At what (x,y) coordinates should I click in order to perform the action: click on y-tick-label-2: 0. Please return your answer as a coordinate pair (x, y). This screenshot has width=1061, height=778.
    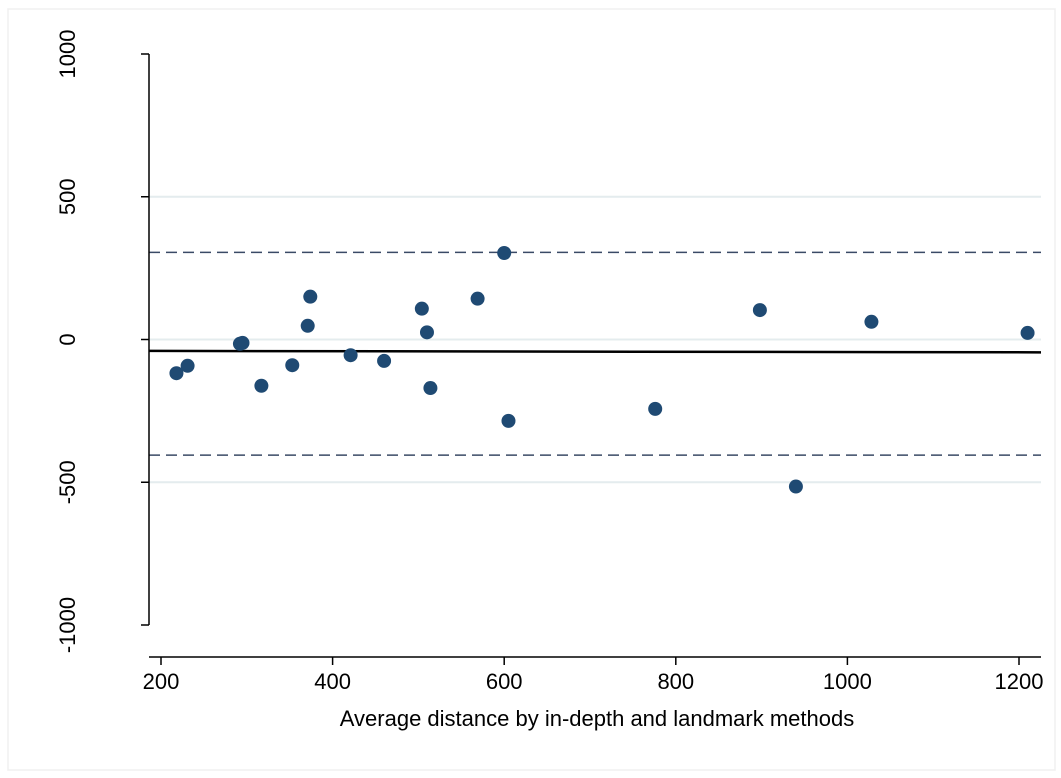
    Looking at the image, I should click on (67, 339).